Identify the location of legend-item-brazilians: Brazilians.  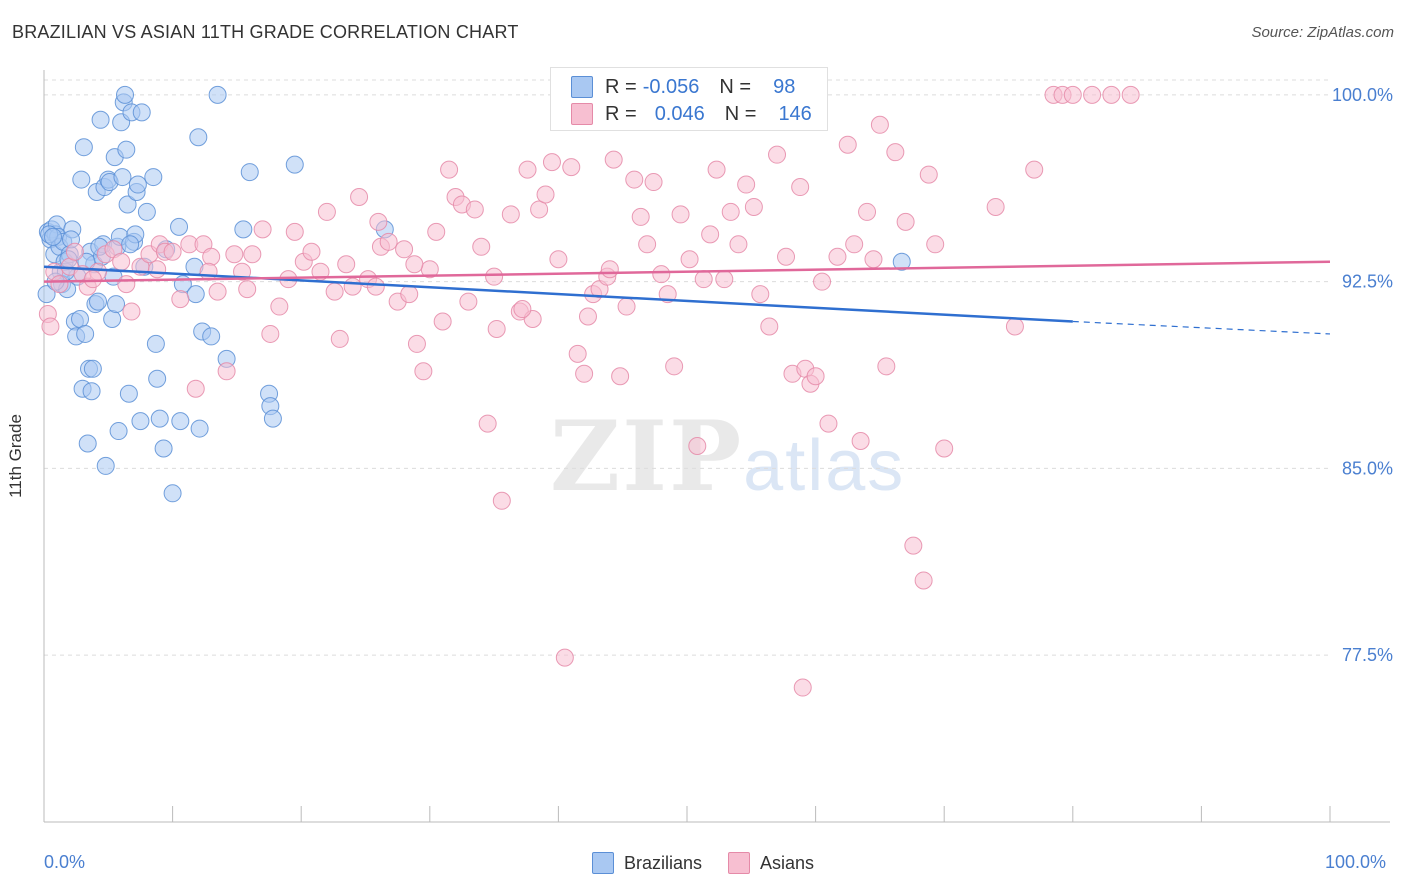
(646, 863).